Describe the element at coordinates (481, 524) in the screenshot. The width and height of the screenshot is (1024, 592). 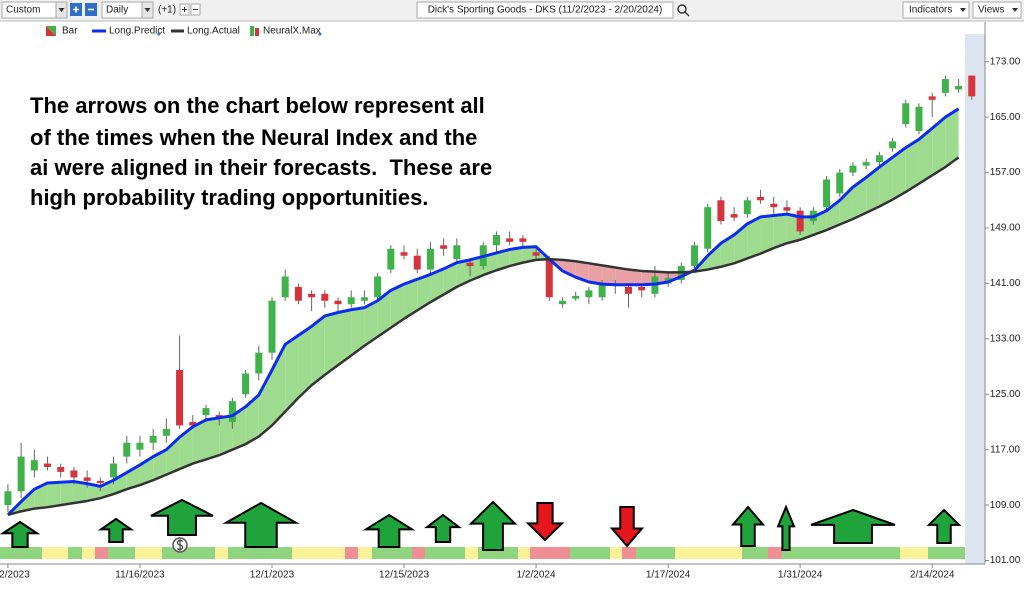
I see `signal-arrows` at that location.